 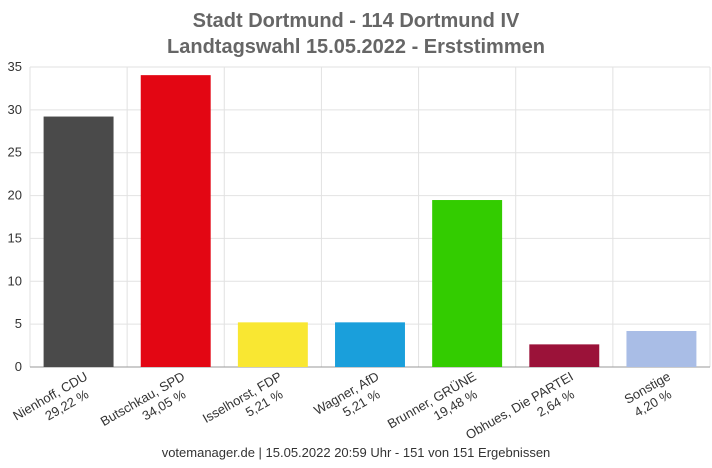 What do you see at coordinates (356, 21) in the screenshot?
I see `chart-title: Stadt Dortmund - 114 Dortmund IV` at bounding box center [356, 21].